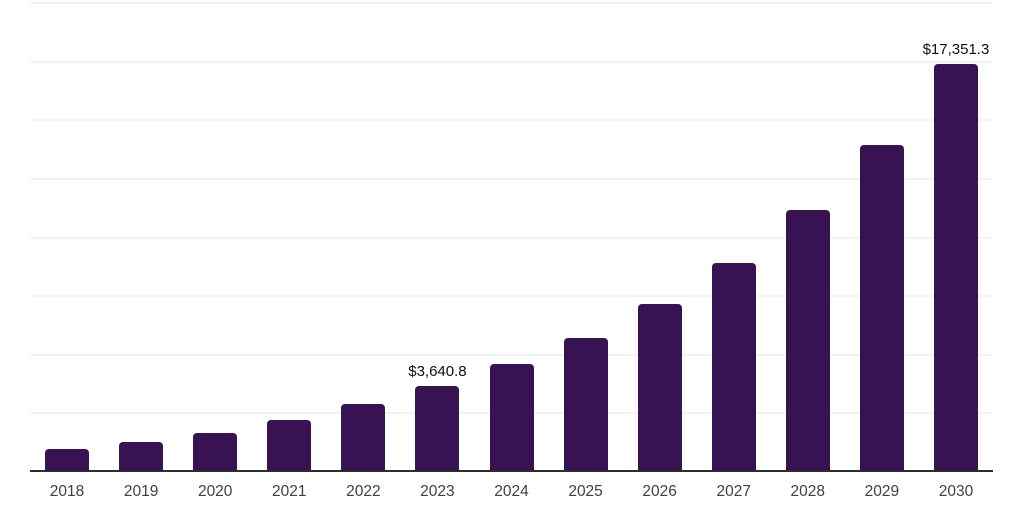  What do you see at coordinates (585, 404) in the screenshot?
I see `bar-2025` at bounding box center [585, 404].